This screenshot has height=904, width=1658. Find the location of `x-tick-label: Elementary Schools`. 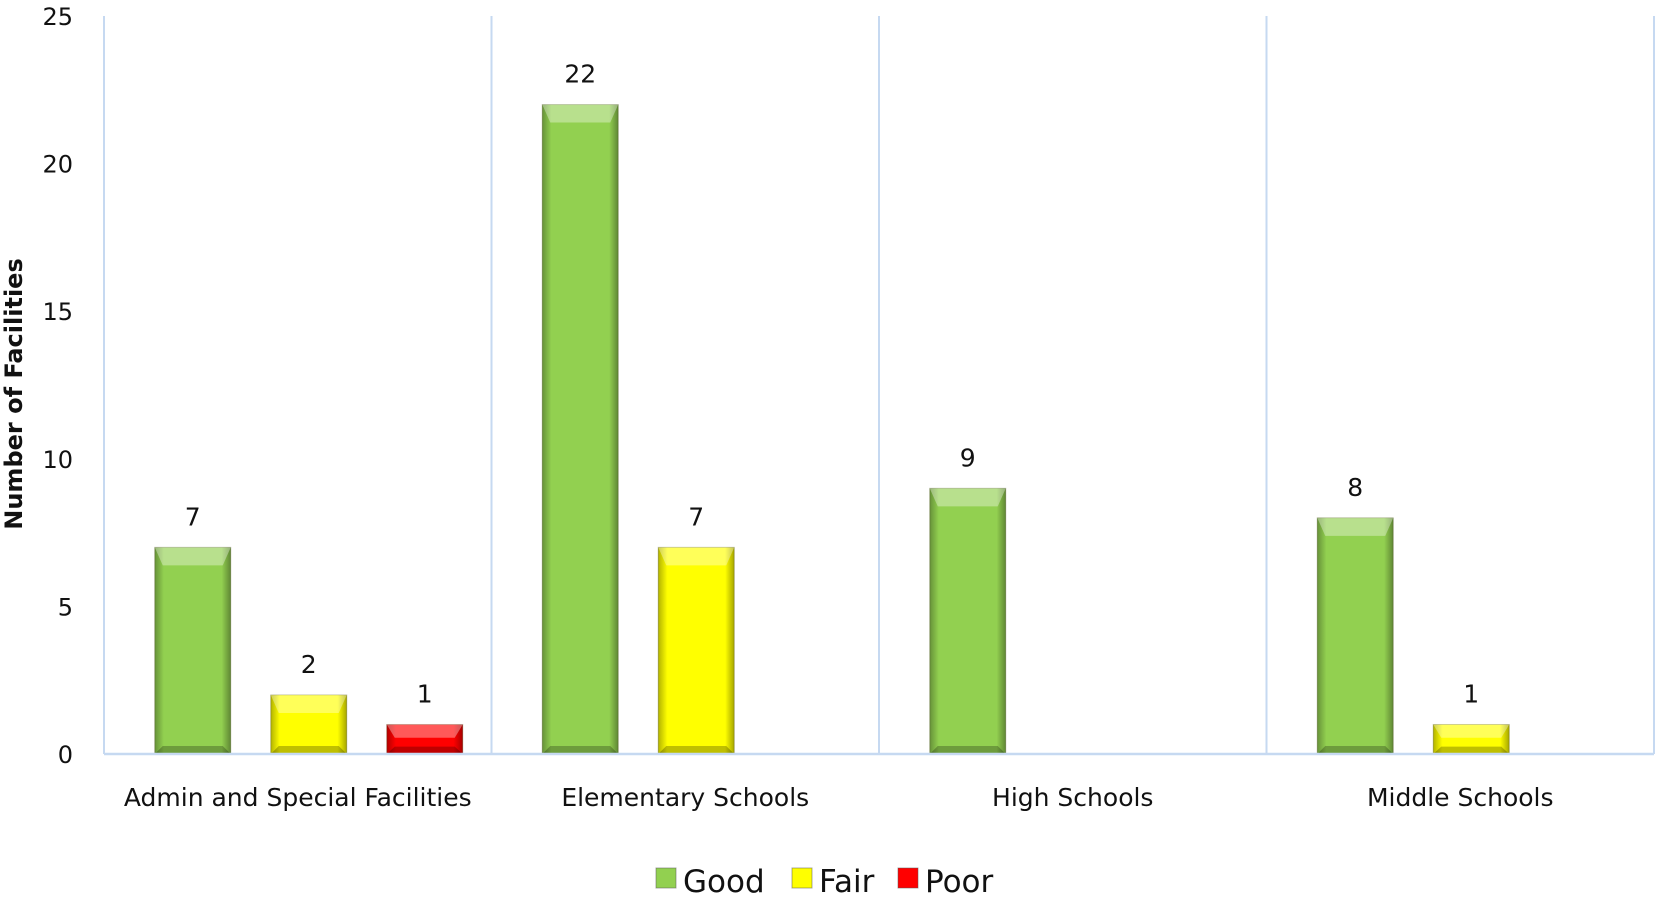

x-tick-label: Elementary Schools is located at coordinates (685, 797).